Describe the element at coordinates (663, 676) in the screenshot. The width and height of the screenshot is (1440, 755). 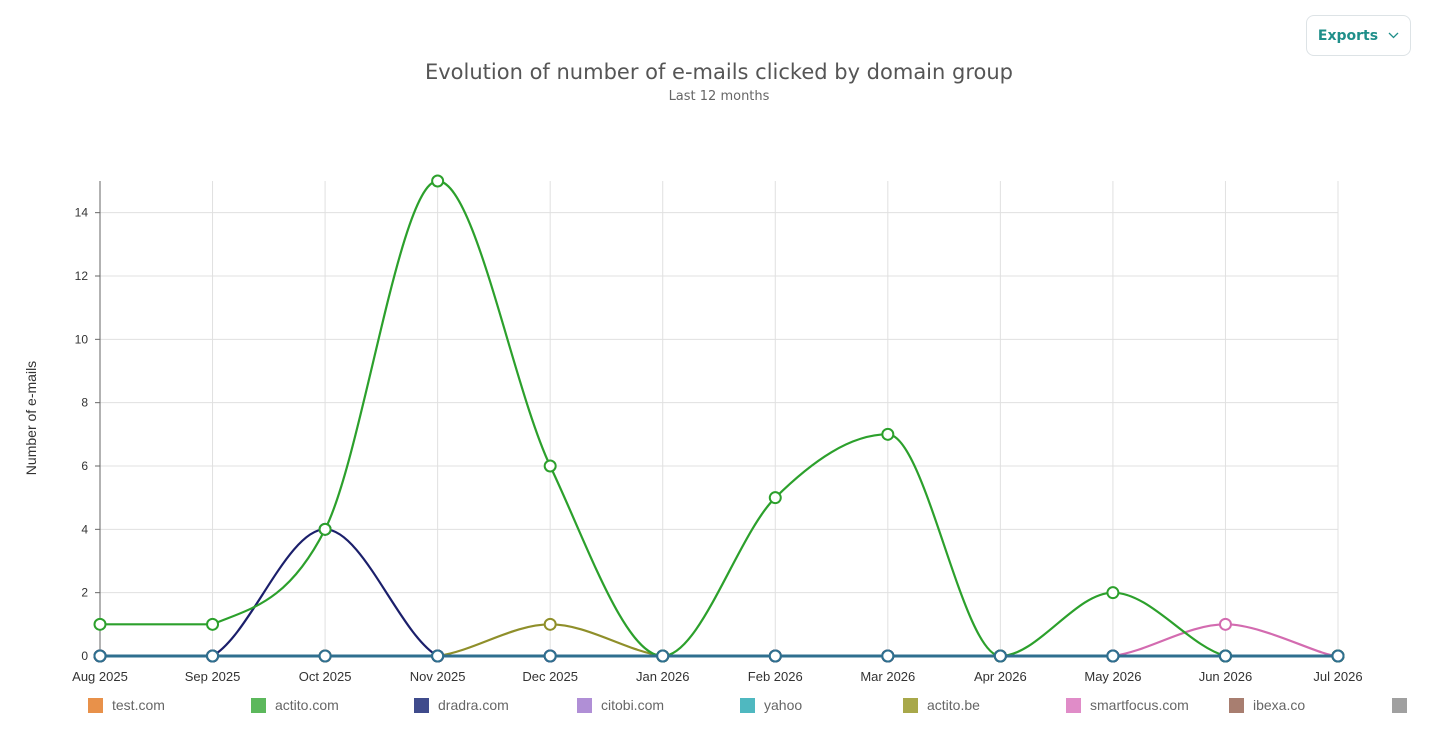
I see `x-tick-label: Jan 2026` at that location.